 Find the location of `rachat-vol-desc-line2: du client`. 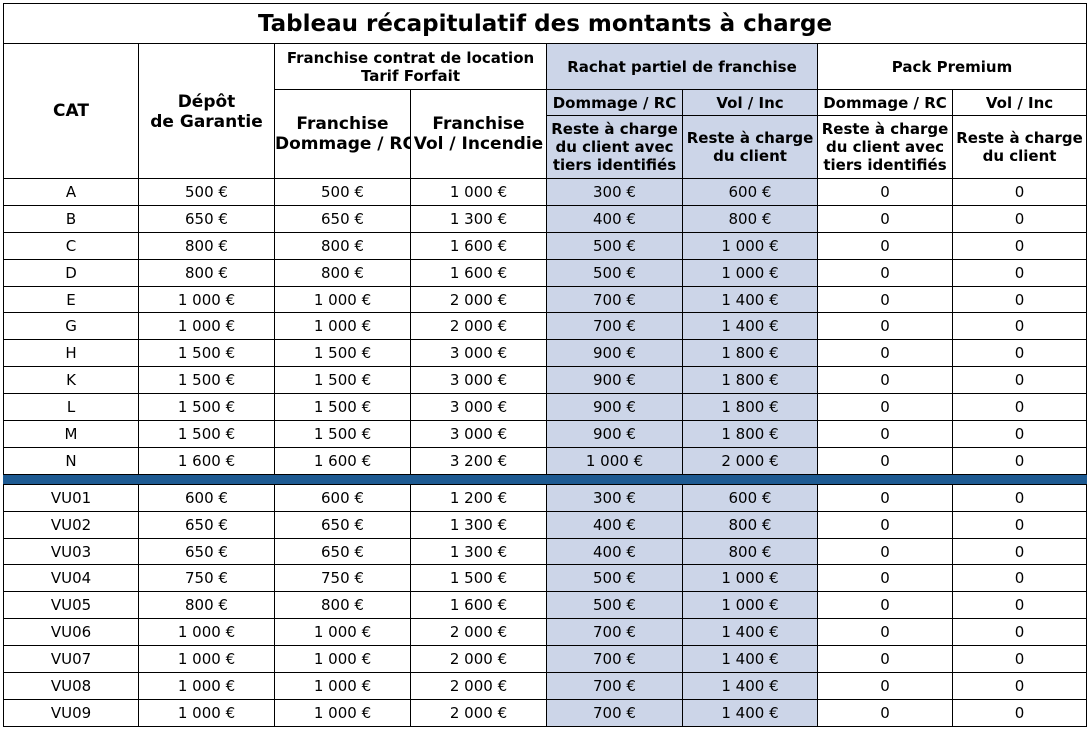

rachat-vol-desc-line2: du client is located at coordinates (750, 156).